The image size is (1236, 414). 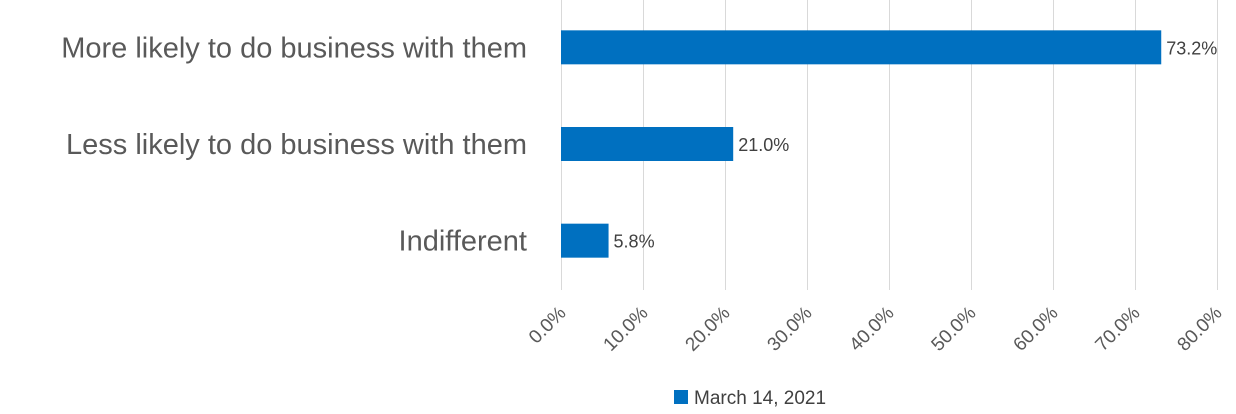 What do you see at coordinates (1200, 329) in the screenshot?
I see `x-tick-label-8: 80.0%` at bounding box center [1200, 329].